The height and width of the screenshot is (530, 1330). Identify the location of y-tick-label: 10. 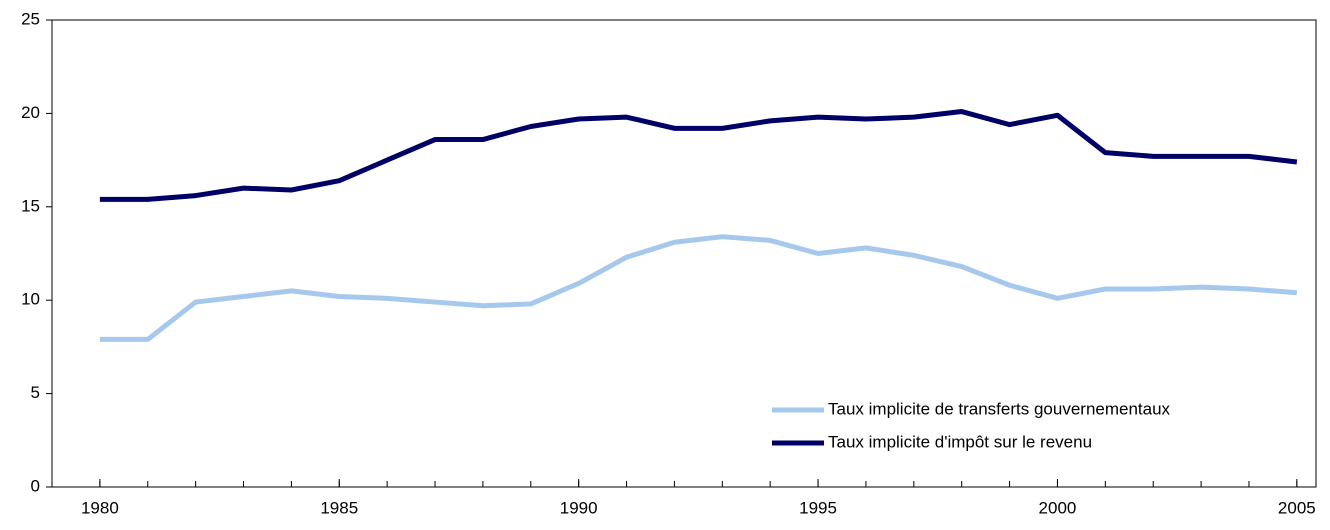
(30, 299).